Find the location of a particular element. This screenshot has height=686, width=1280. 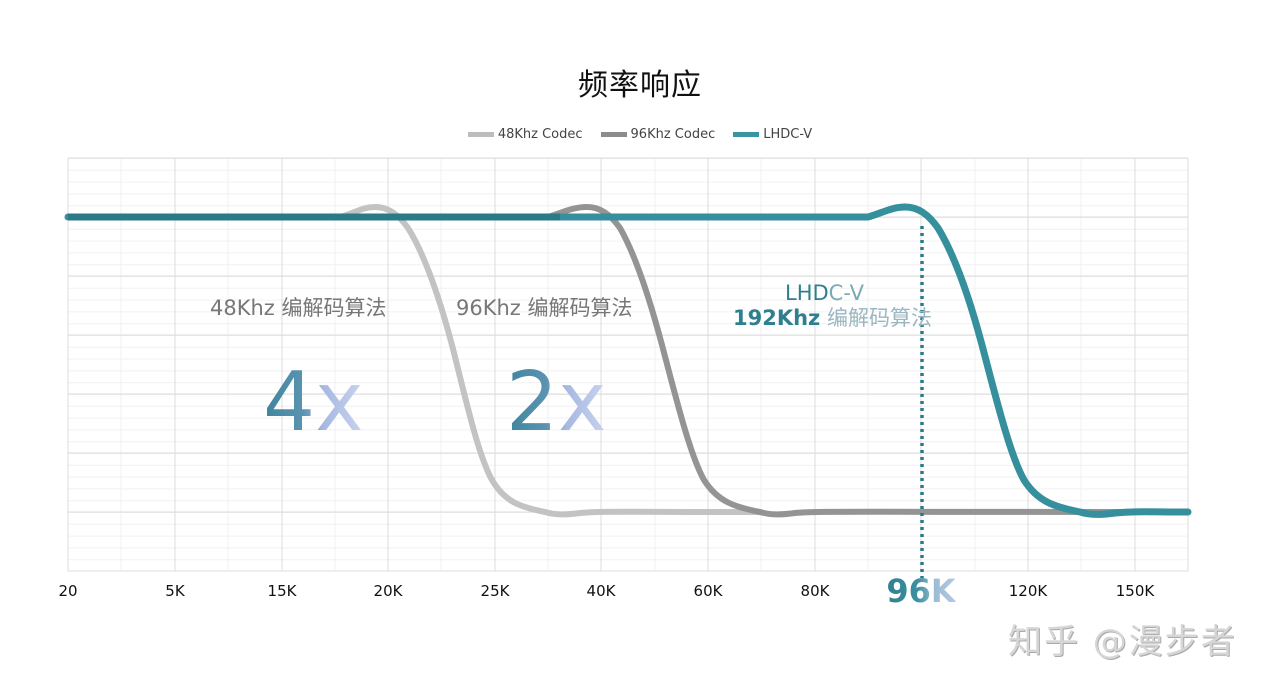

legend-swatch-48khz is located at coordinates (480, 134).